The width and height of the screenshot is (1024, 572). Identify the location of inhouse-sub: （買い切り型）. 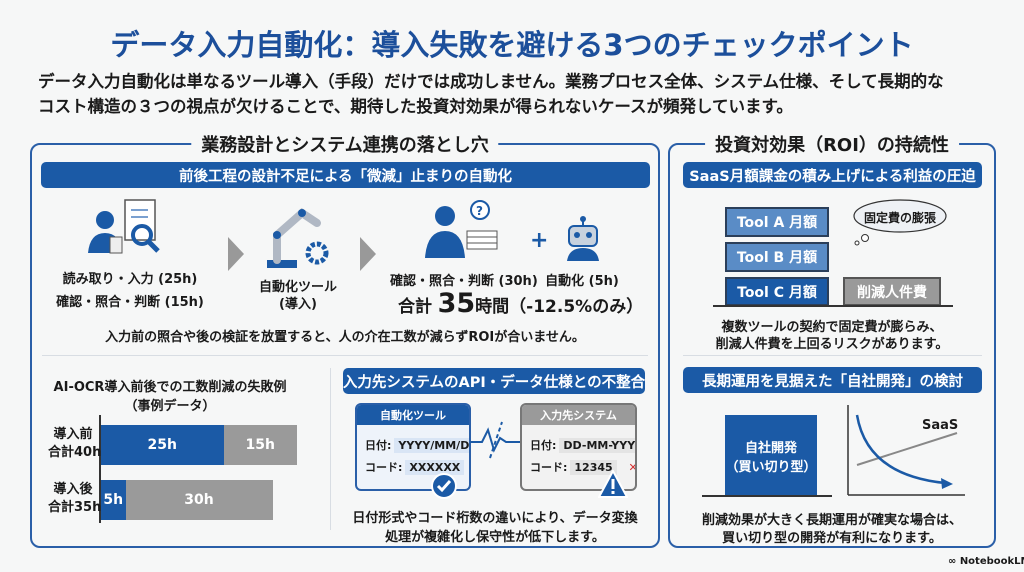
(771, 467).